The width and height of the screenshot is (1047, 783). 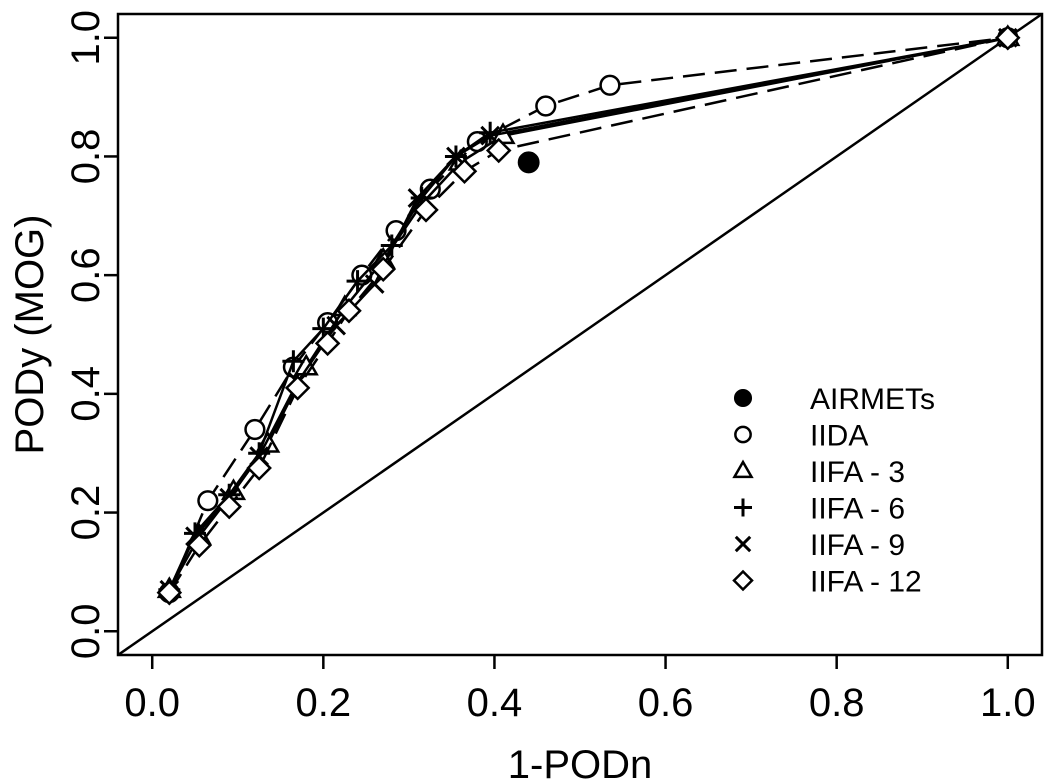 What do you see at coordinates (86, 275) in the screenshot?
I see `y-tick-label: 0.6` at bounding box center [86, 275].